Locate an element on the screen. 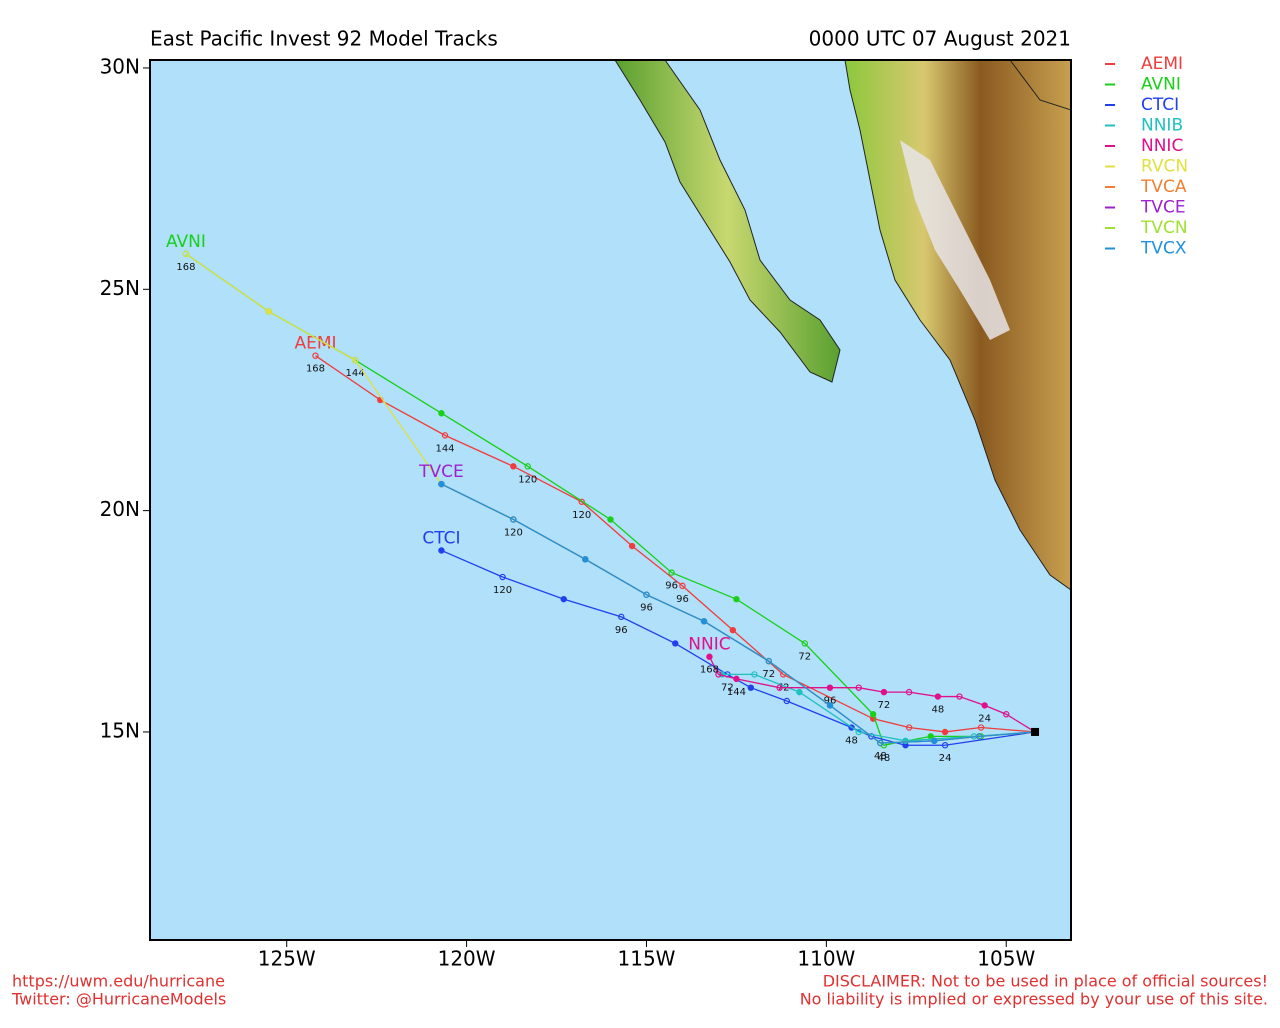  y-tick-label: 25N is located at coordinates (120, 288).